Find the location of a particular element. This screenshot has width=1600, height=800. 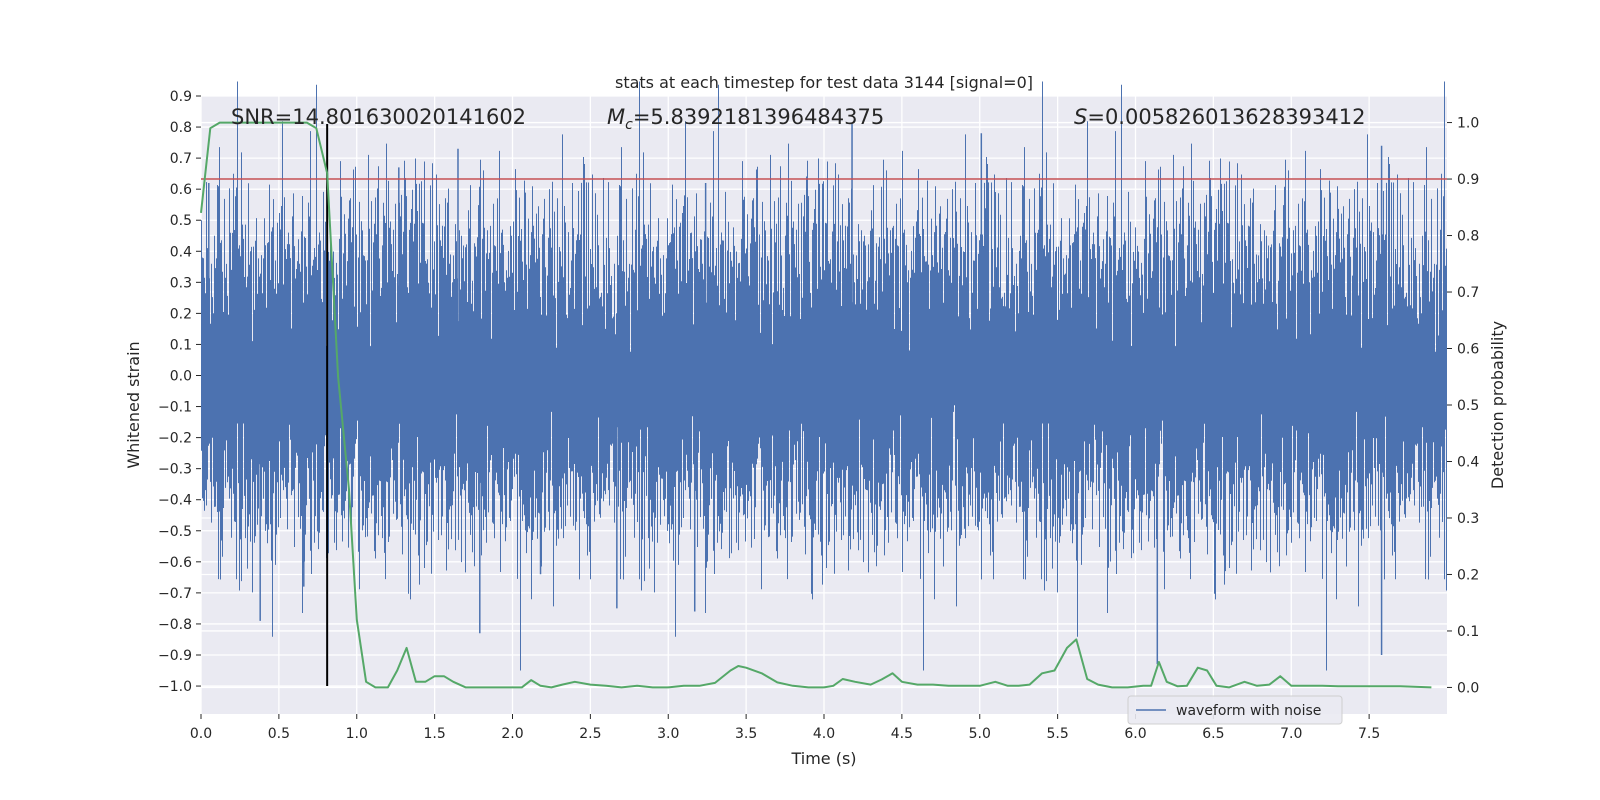

x-tick-label: 5.5 is located at coordinates (1057, 734).